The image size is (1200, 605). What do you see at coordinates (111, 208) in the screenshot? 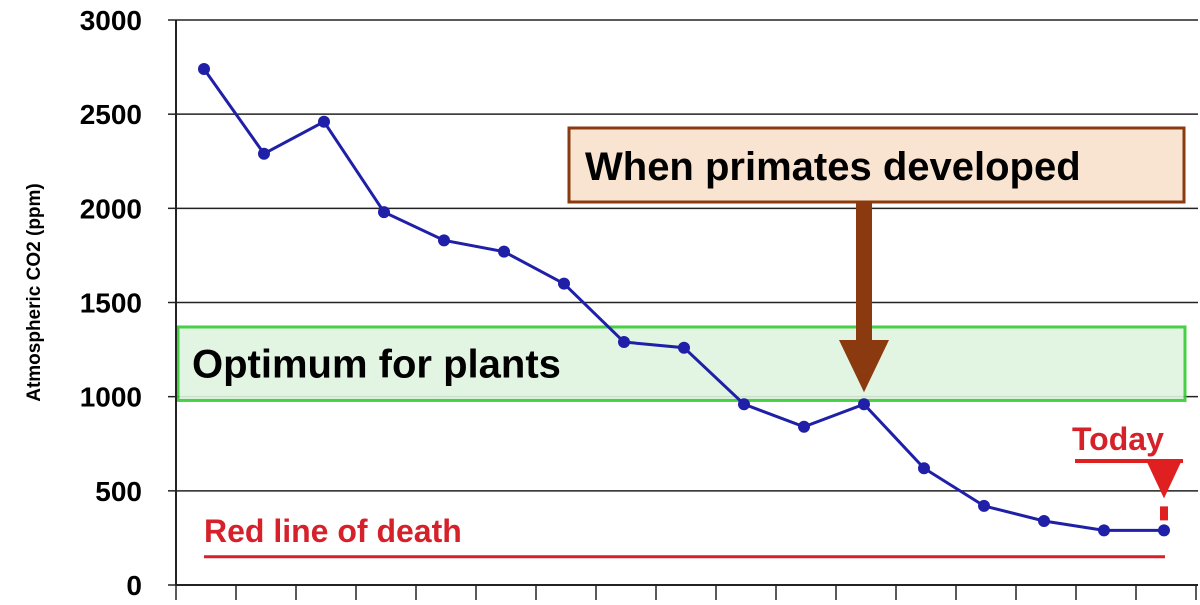
I see `y-tick-label: 2000` at bounding box center [111, 208].